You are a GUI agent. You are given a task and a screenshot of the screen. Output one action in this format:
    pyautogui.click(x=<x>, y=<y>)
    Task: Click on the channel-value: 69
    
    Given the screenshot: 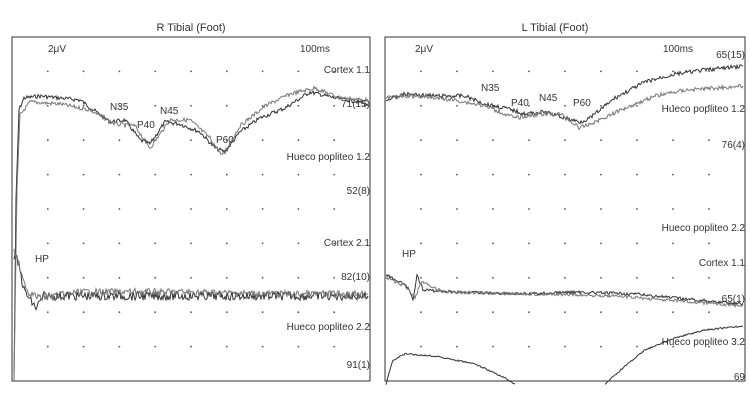 What is the action you would take?
    pyautogui.click(x=740, y=377)
    